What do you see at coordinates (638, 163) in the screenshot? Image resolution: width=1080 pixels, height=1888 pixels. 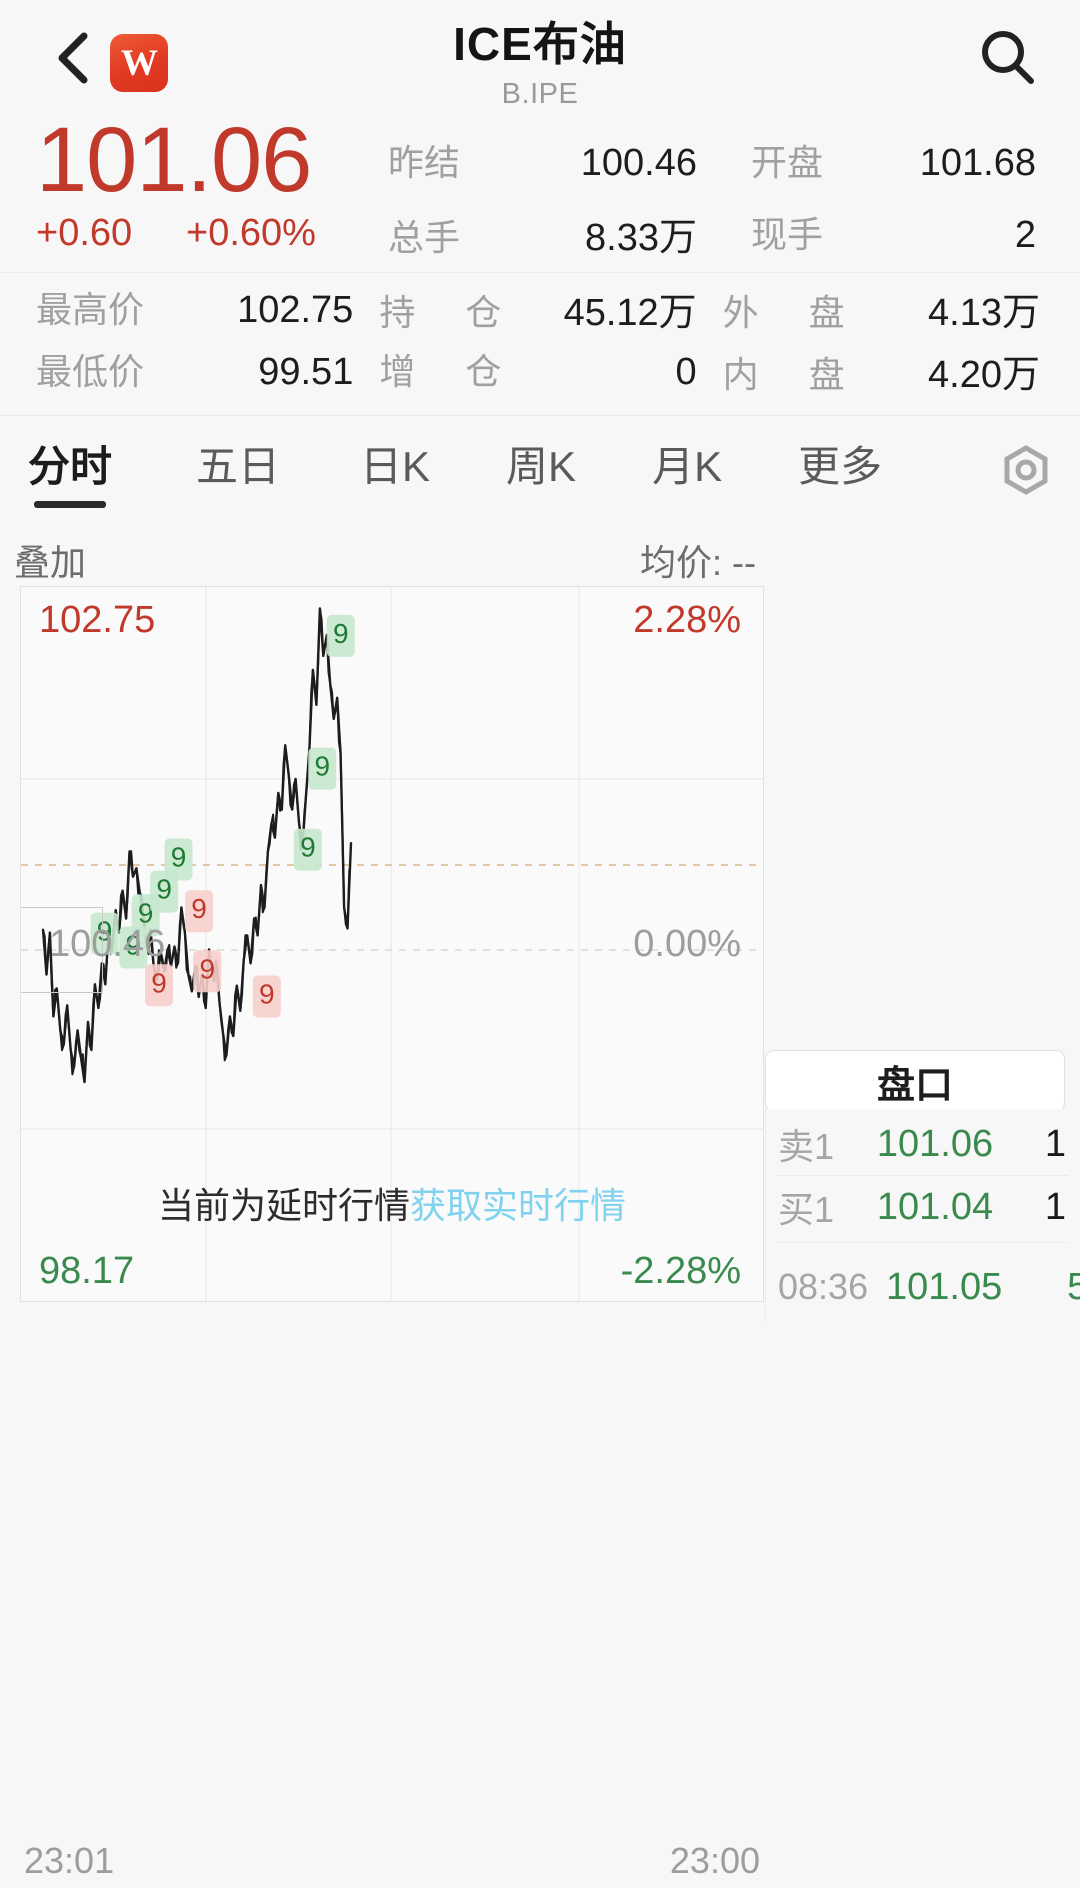 I see `field-value: 100.46` at bounding box center [638, 163].